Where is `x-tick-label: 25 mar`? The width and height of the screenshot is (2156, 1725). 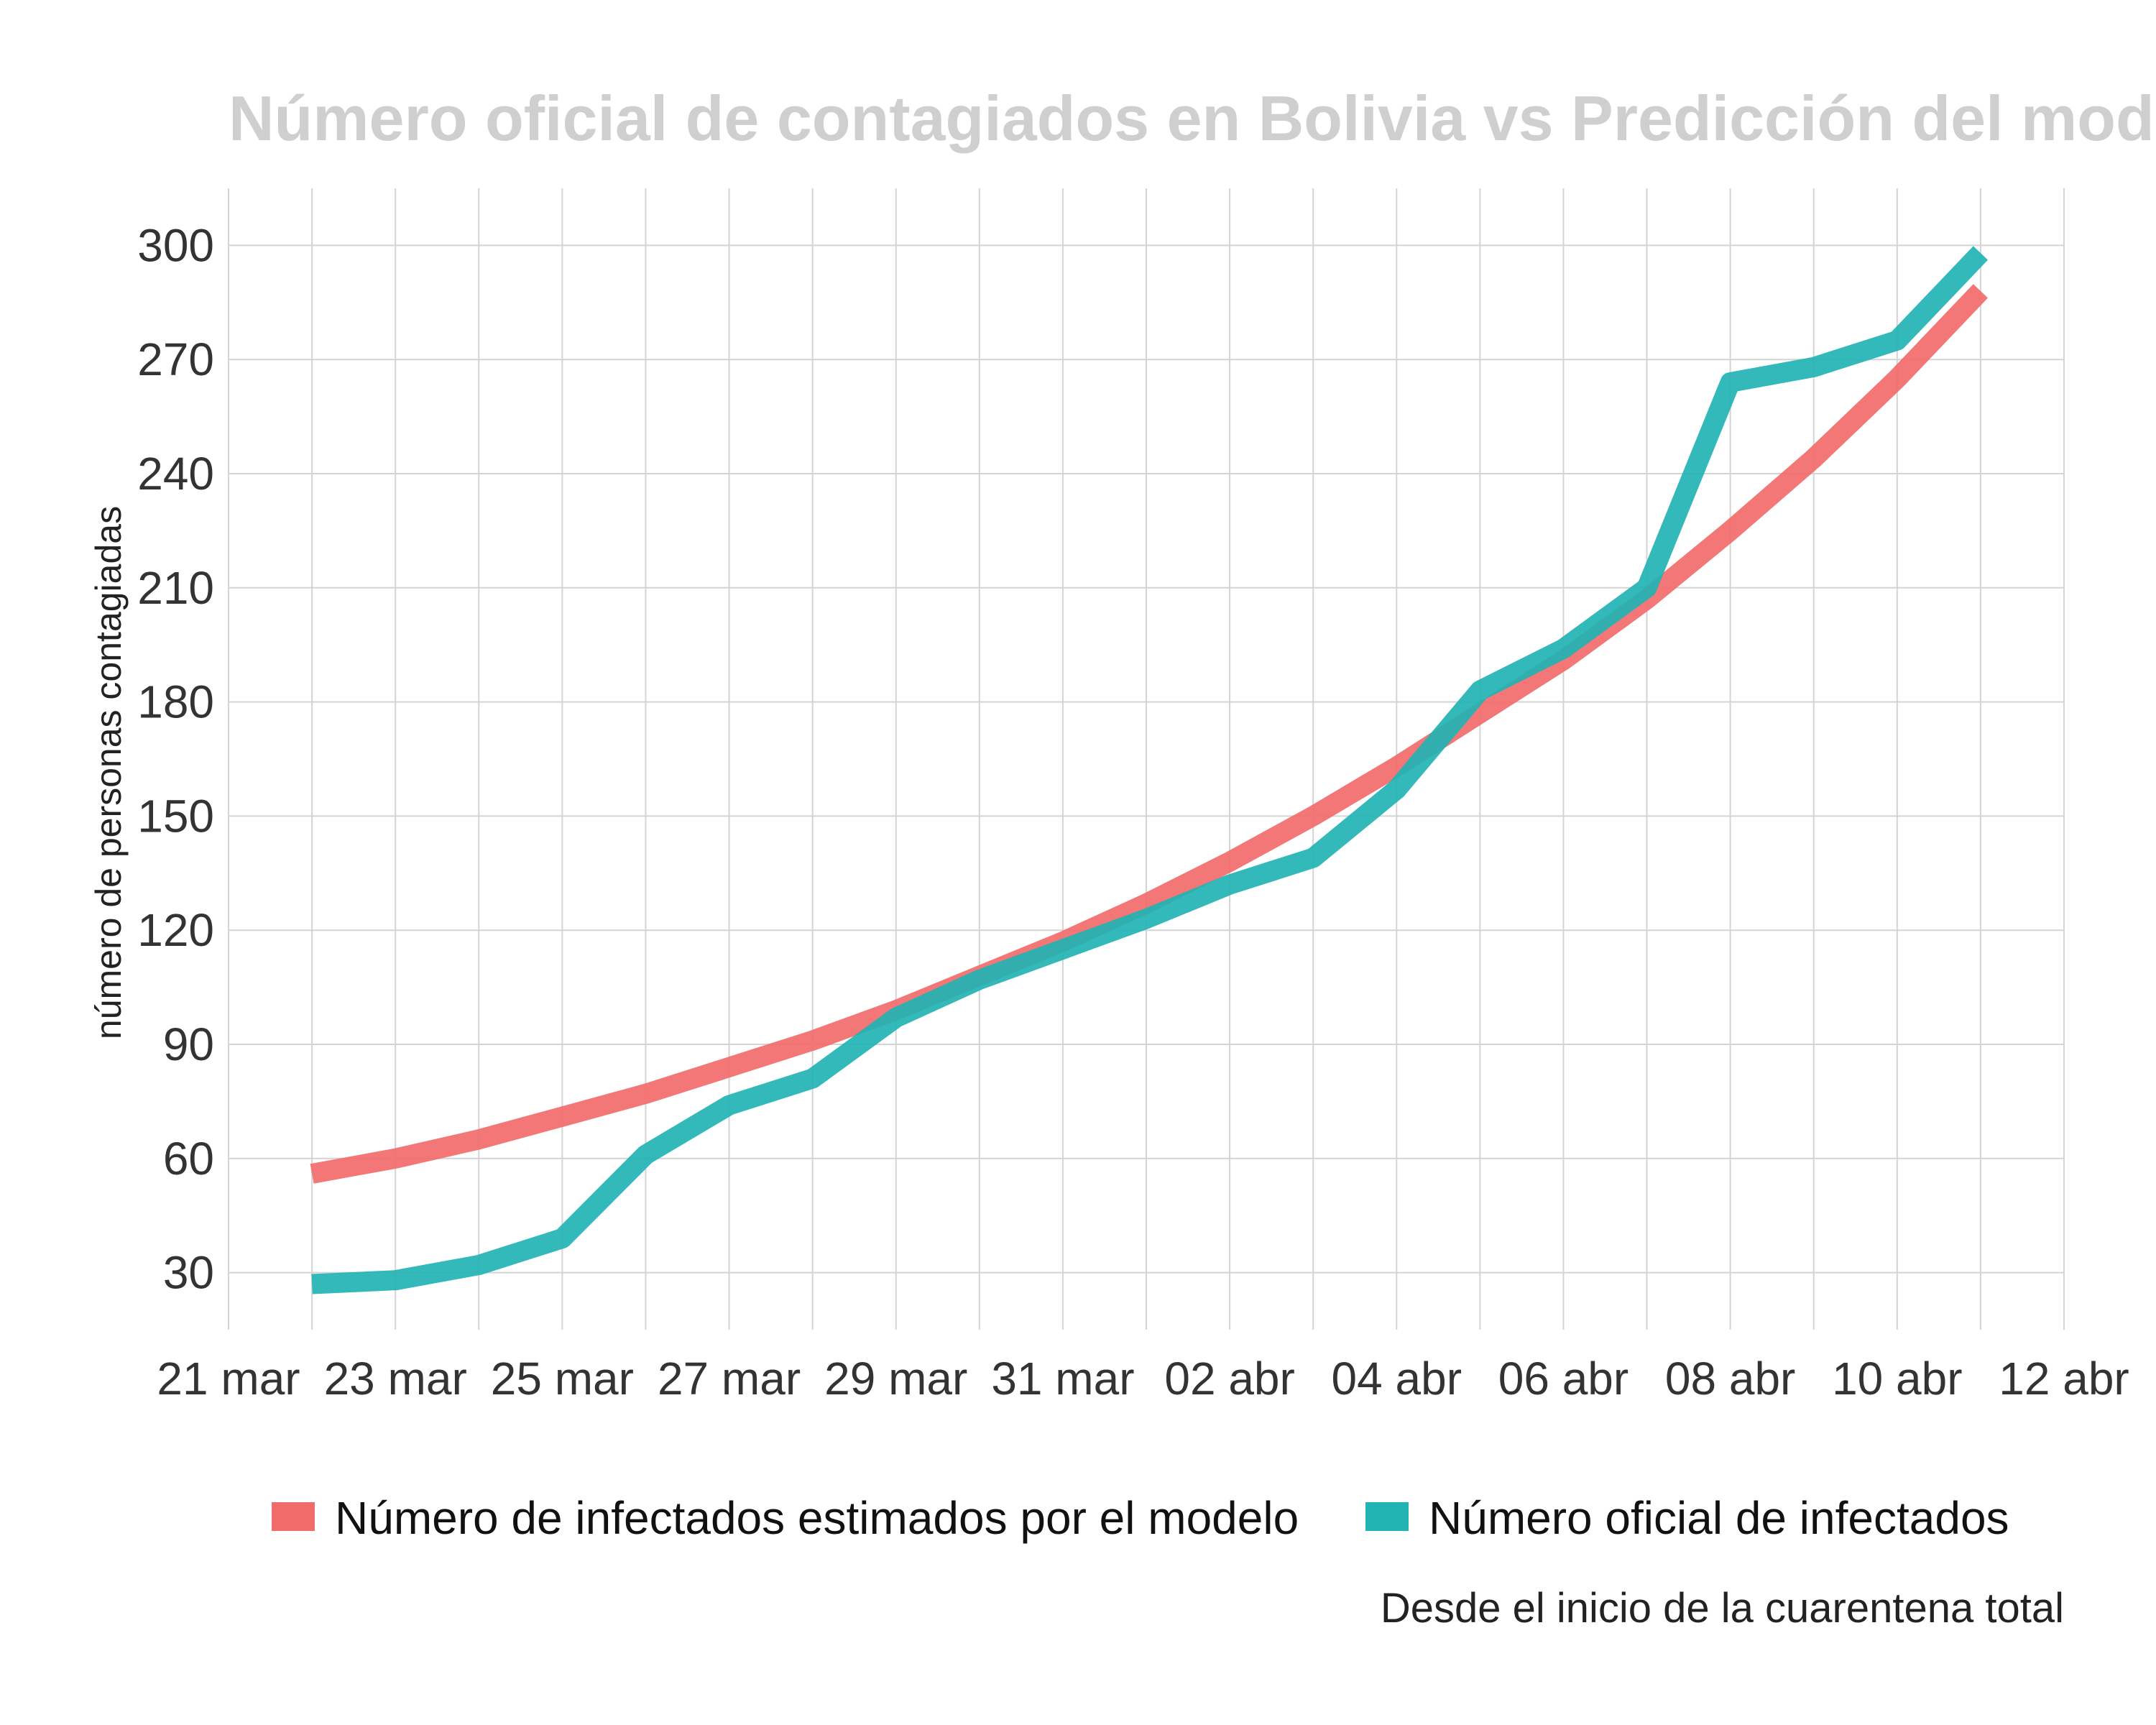
x-tick-label: 25 mar is located at coordinates (562, 1378).